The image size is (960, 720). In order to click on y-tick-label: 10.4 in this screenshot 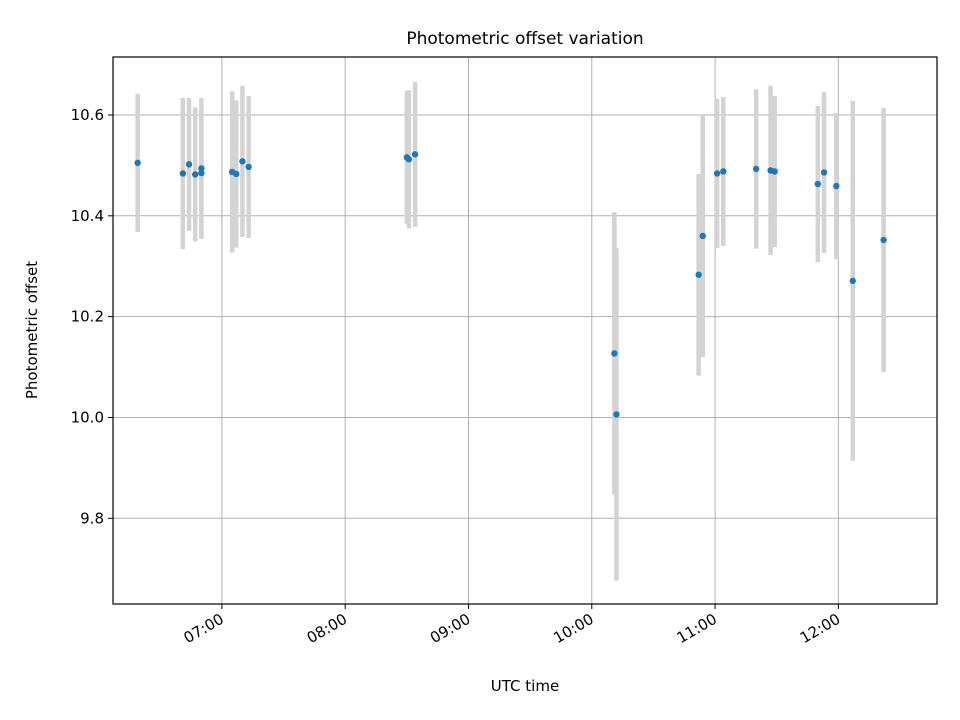, I will do `click(87, 216)`.